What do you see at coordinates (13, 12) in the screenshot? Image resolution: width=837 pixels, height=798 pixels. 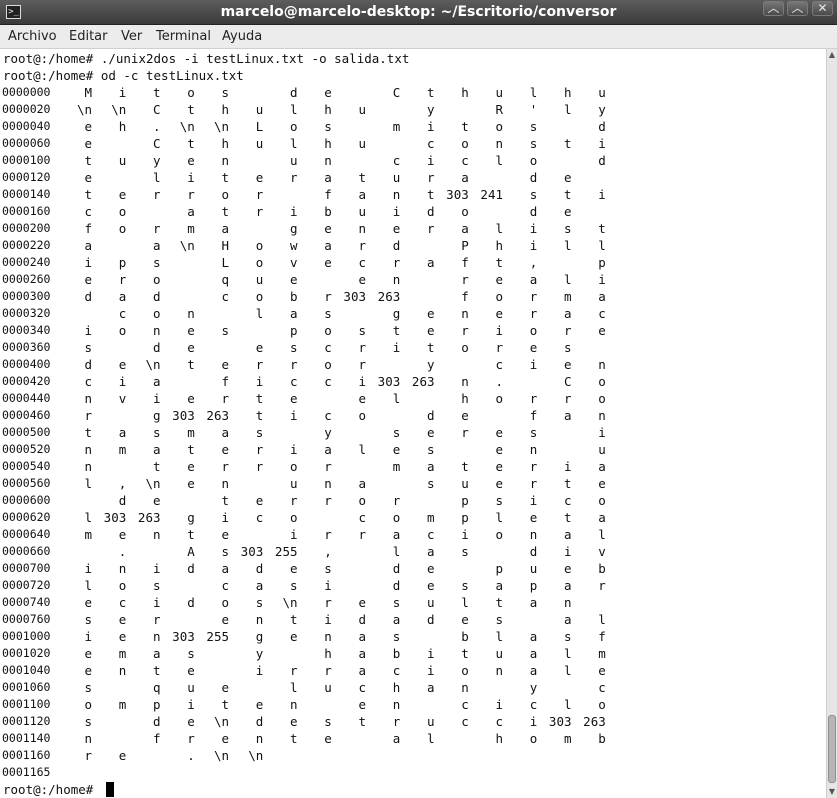 I see `terminal-icon: >_` at bounding box center [13, 12].